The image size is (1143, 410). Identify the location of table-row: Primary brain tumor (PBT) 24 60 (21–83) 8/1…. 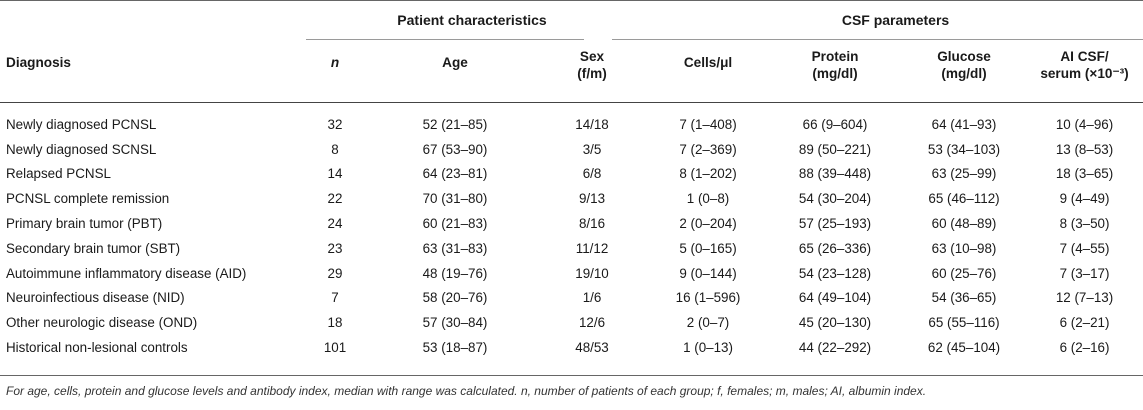
(571, 223).